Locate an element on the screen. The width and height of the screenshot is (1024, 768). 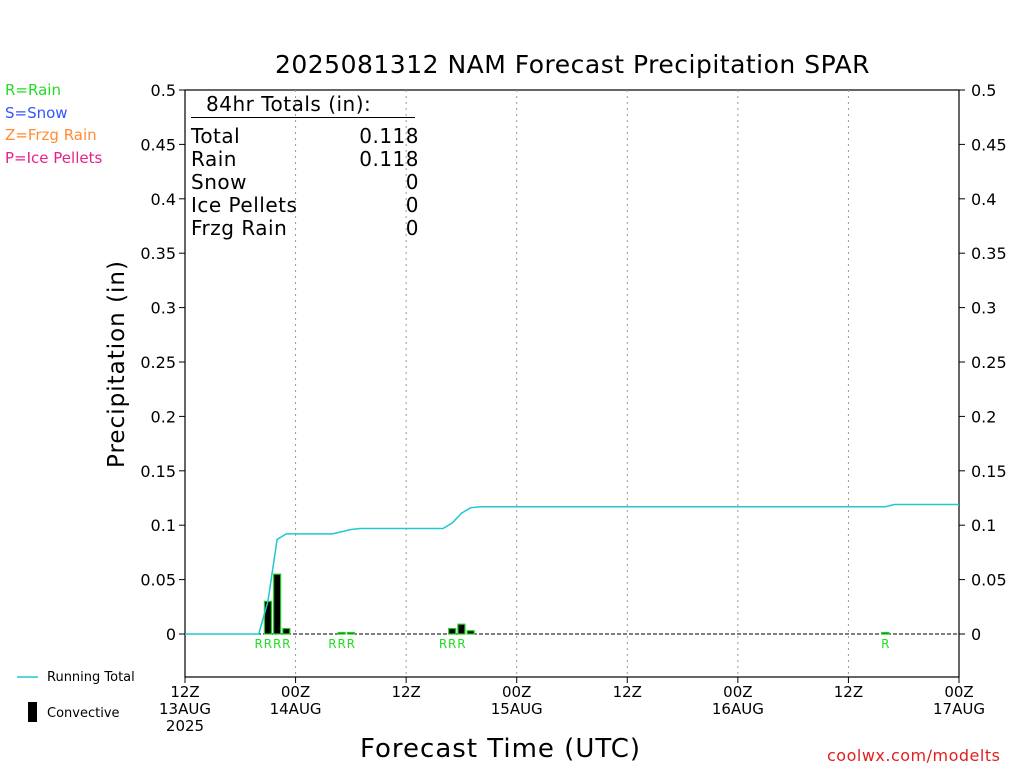
legend-running-total: Running Total is located at coordinates (91, 677).